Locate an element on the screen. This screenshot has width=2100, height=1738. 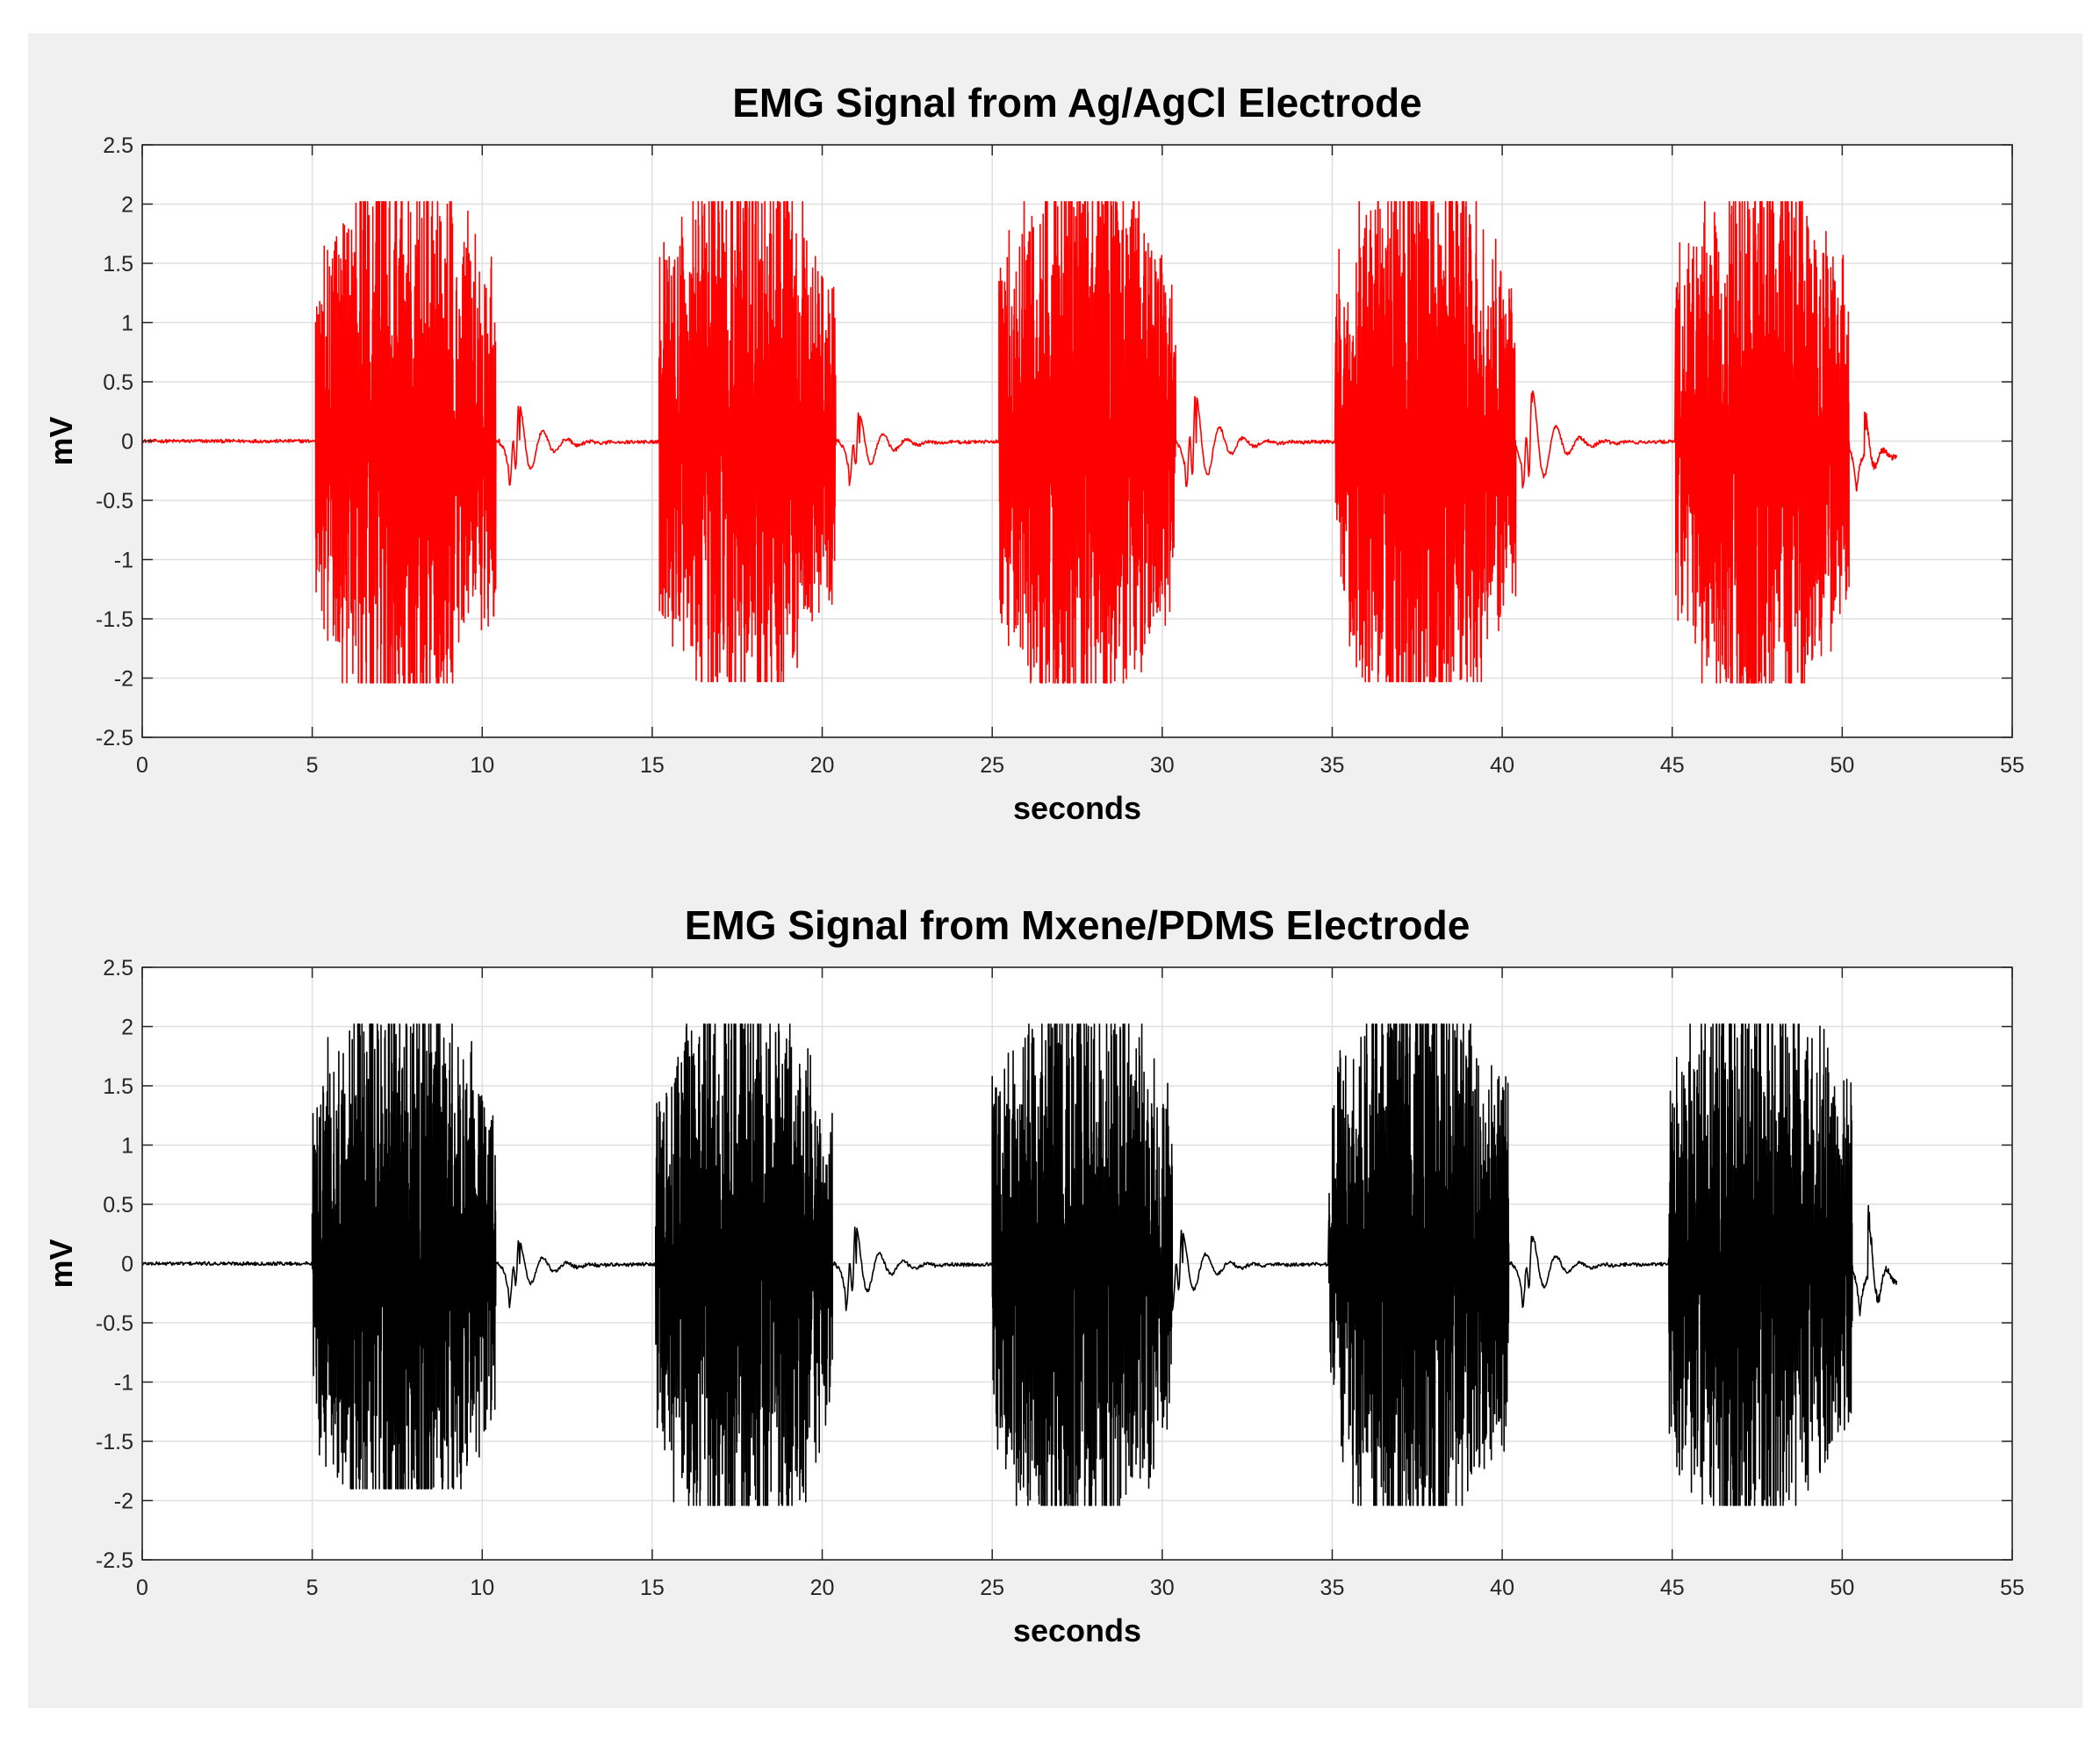
plot-title: EMG Signal from Mxene/PDMS Electrode is located at coordinates (1078, 925).